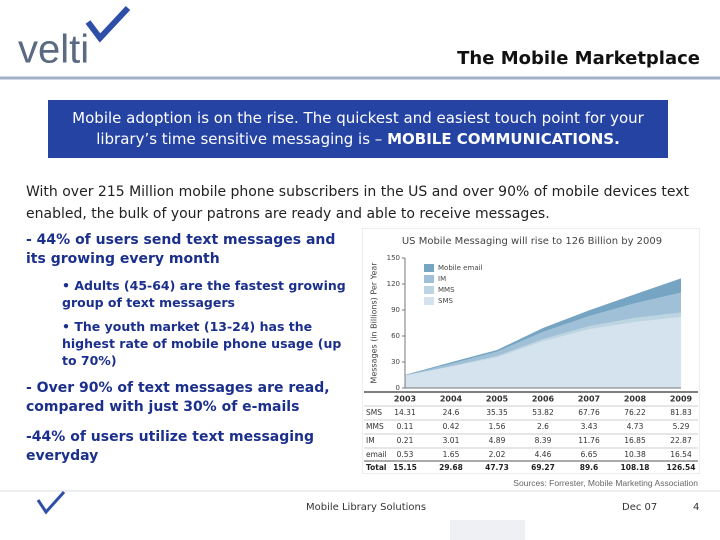 The image size is (720, 540). Describe the element at coordinates (374, 323) in the screenshot. I see `y-axis-label: Messages (in Billions) Per Year` at that location.